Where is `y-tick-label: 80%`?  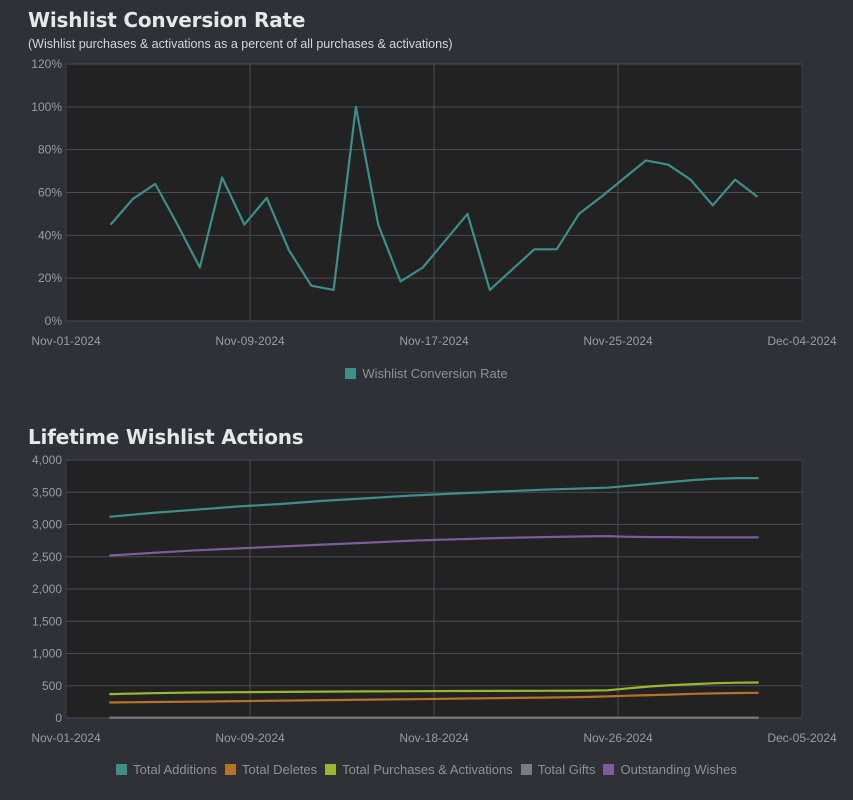 y-tick-label: 80% is located at coordinates (50, 150).